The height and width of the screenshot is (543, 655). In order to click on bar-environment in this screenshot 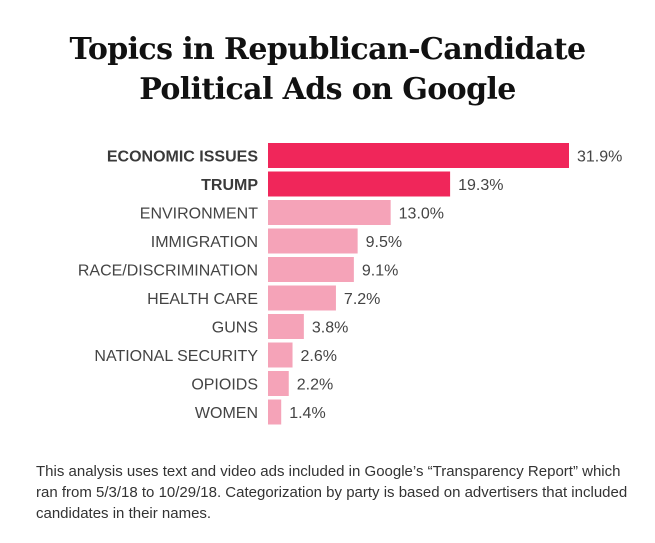, I will do `click(329, 212)`.